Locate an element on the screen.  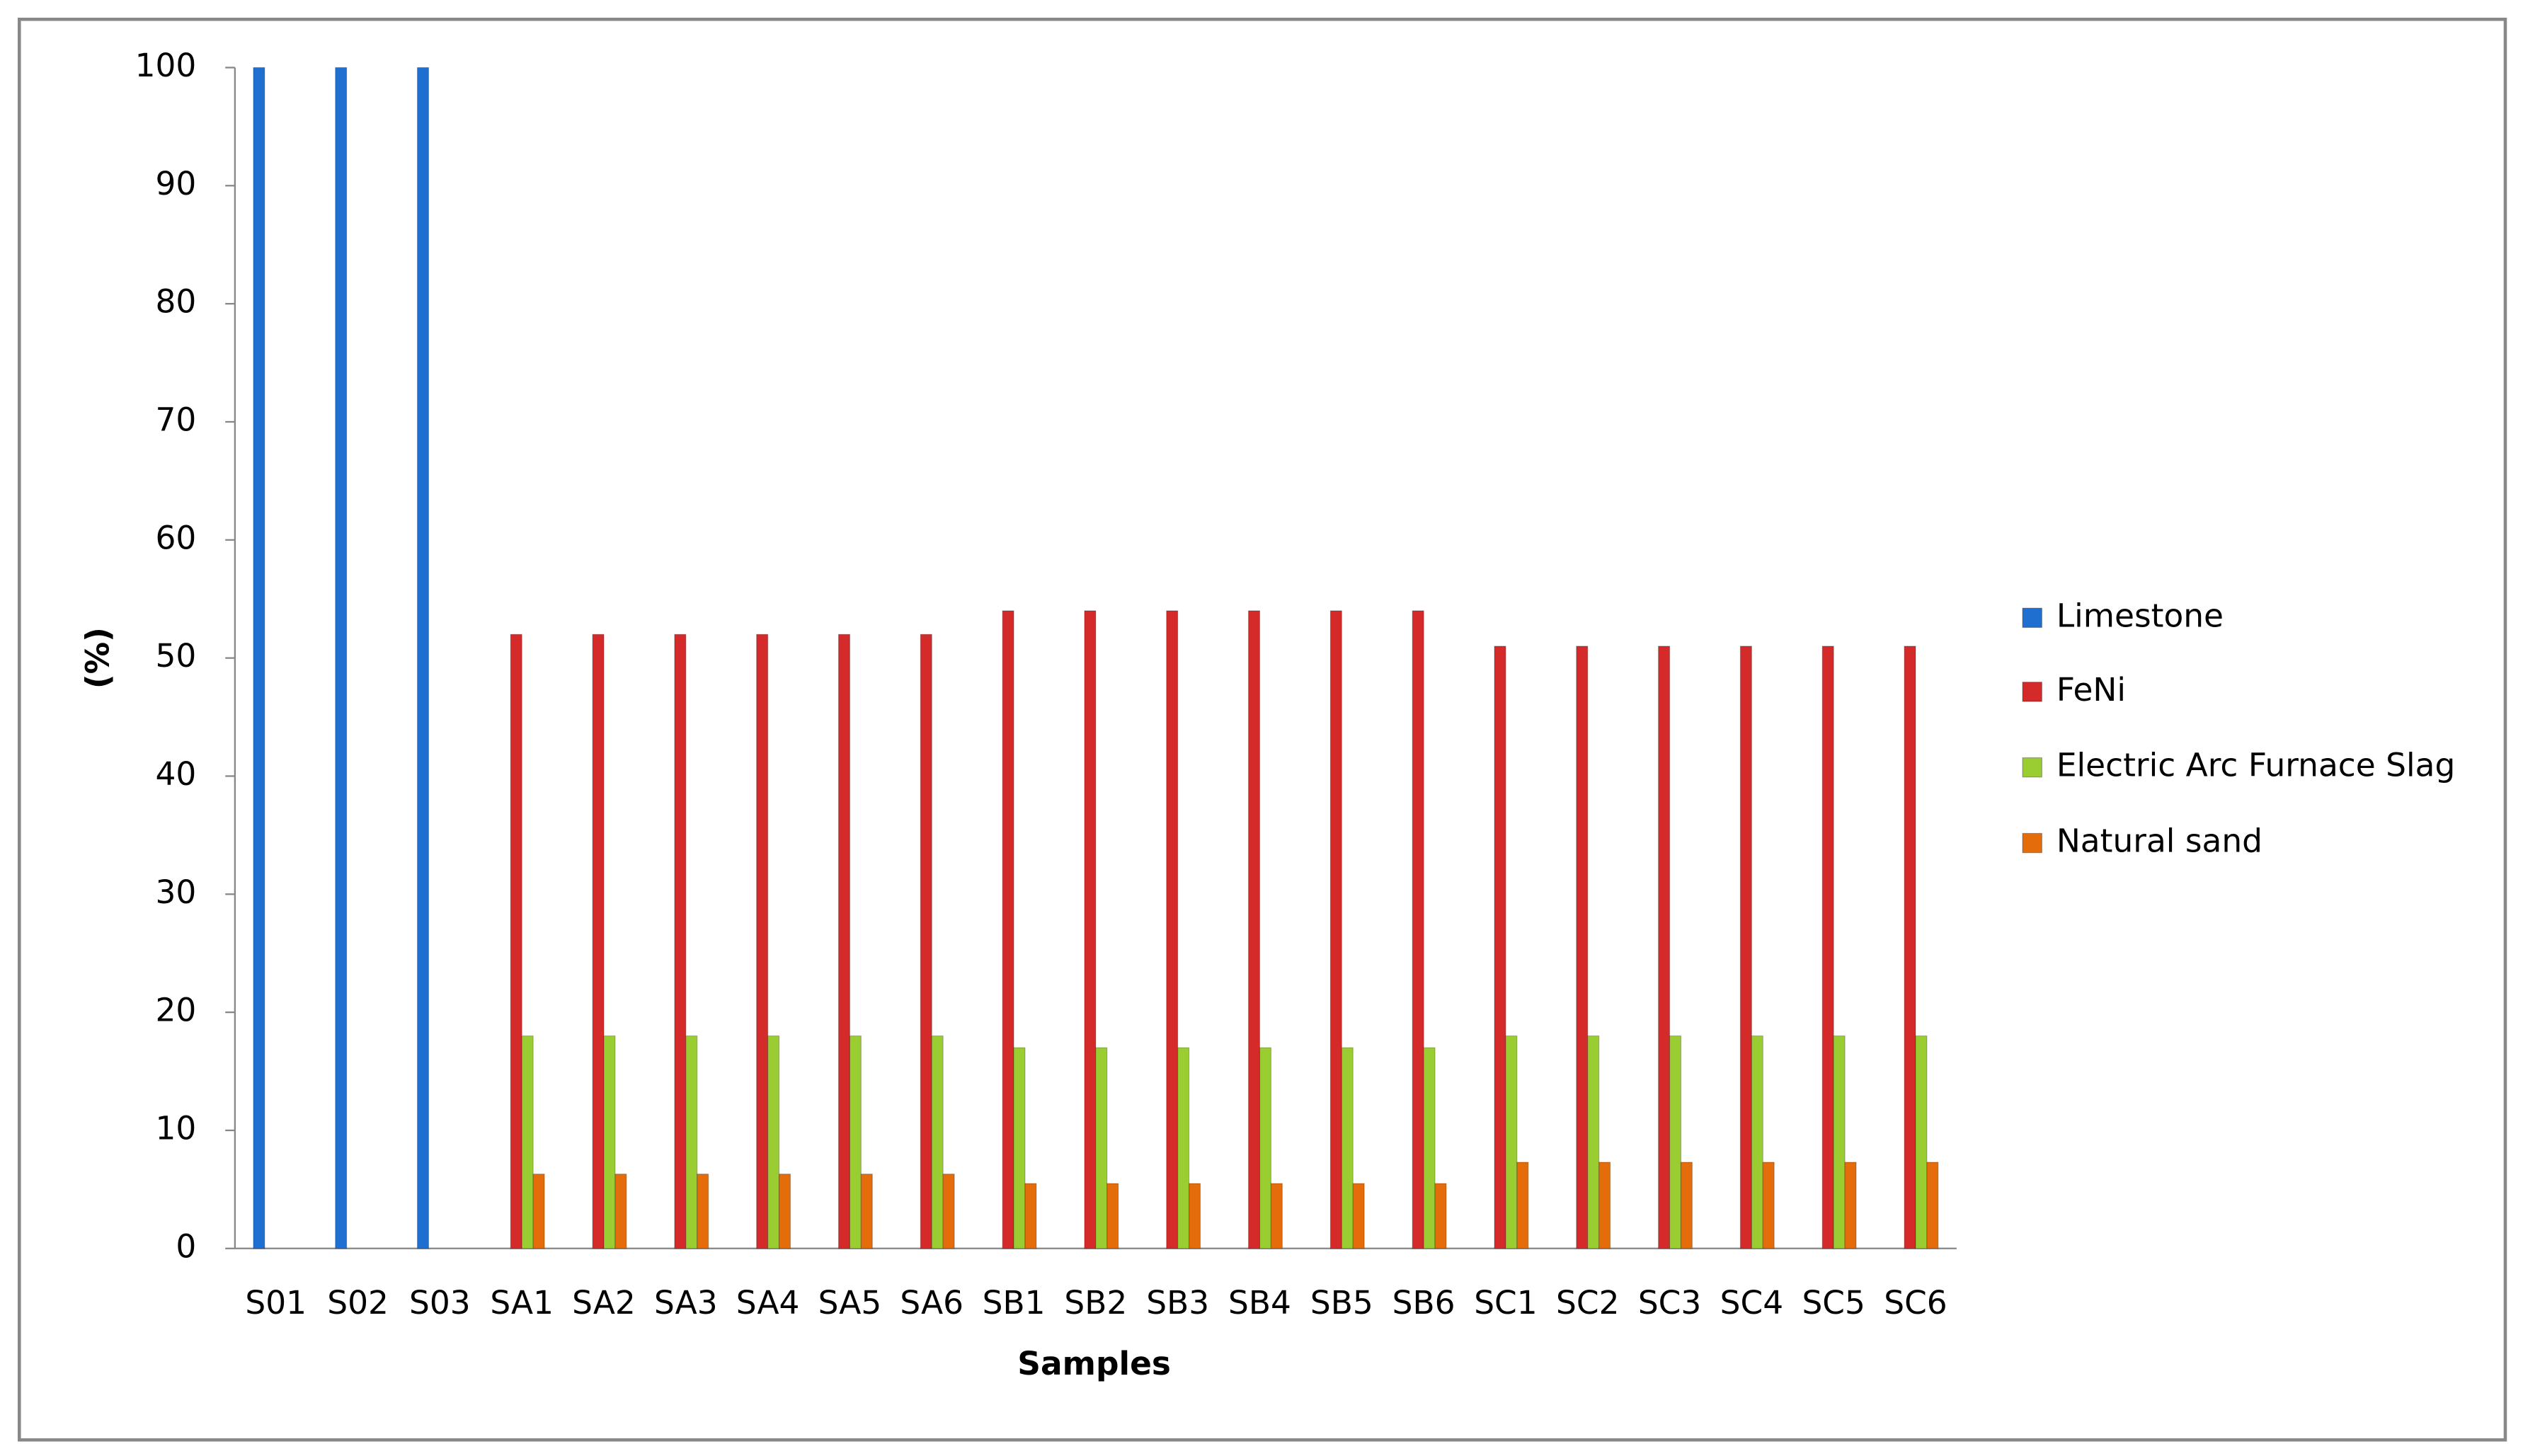
x-tick-label: SA1 is located at coordinates (522, 1303).